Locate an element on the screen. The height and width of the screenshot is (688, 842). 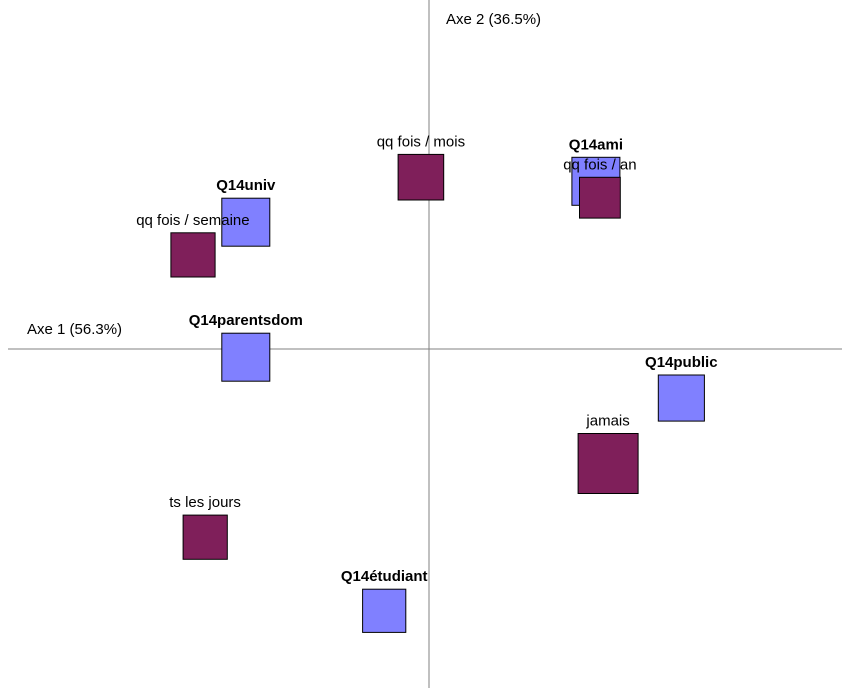
point-label-0-2: Q14parentsdom is located at coordinates (246, 320).